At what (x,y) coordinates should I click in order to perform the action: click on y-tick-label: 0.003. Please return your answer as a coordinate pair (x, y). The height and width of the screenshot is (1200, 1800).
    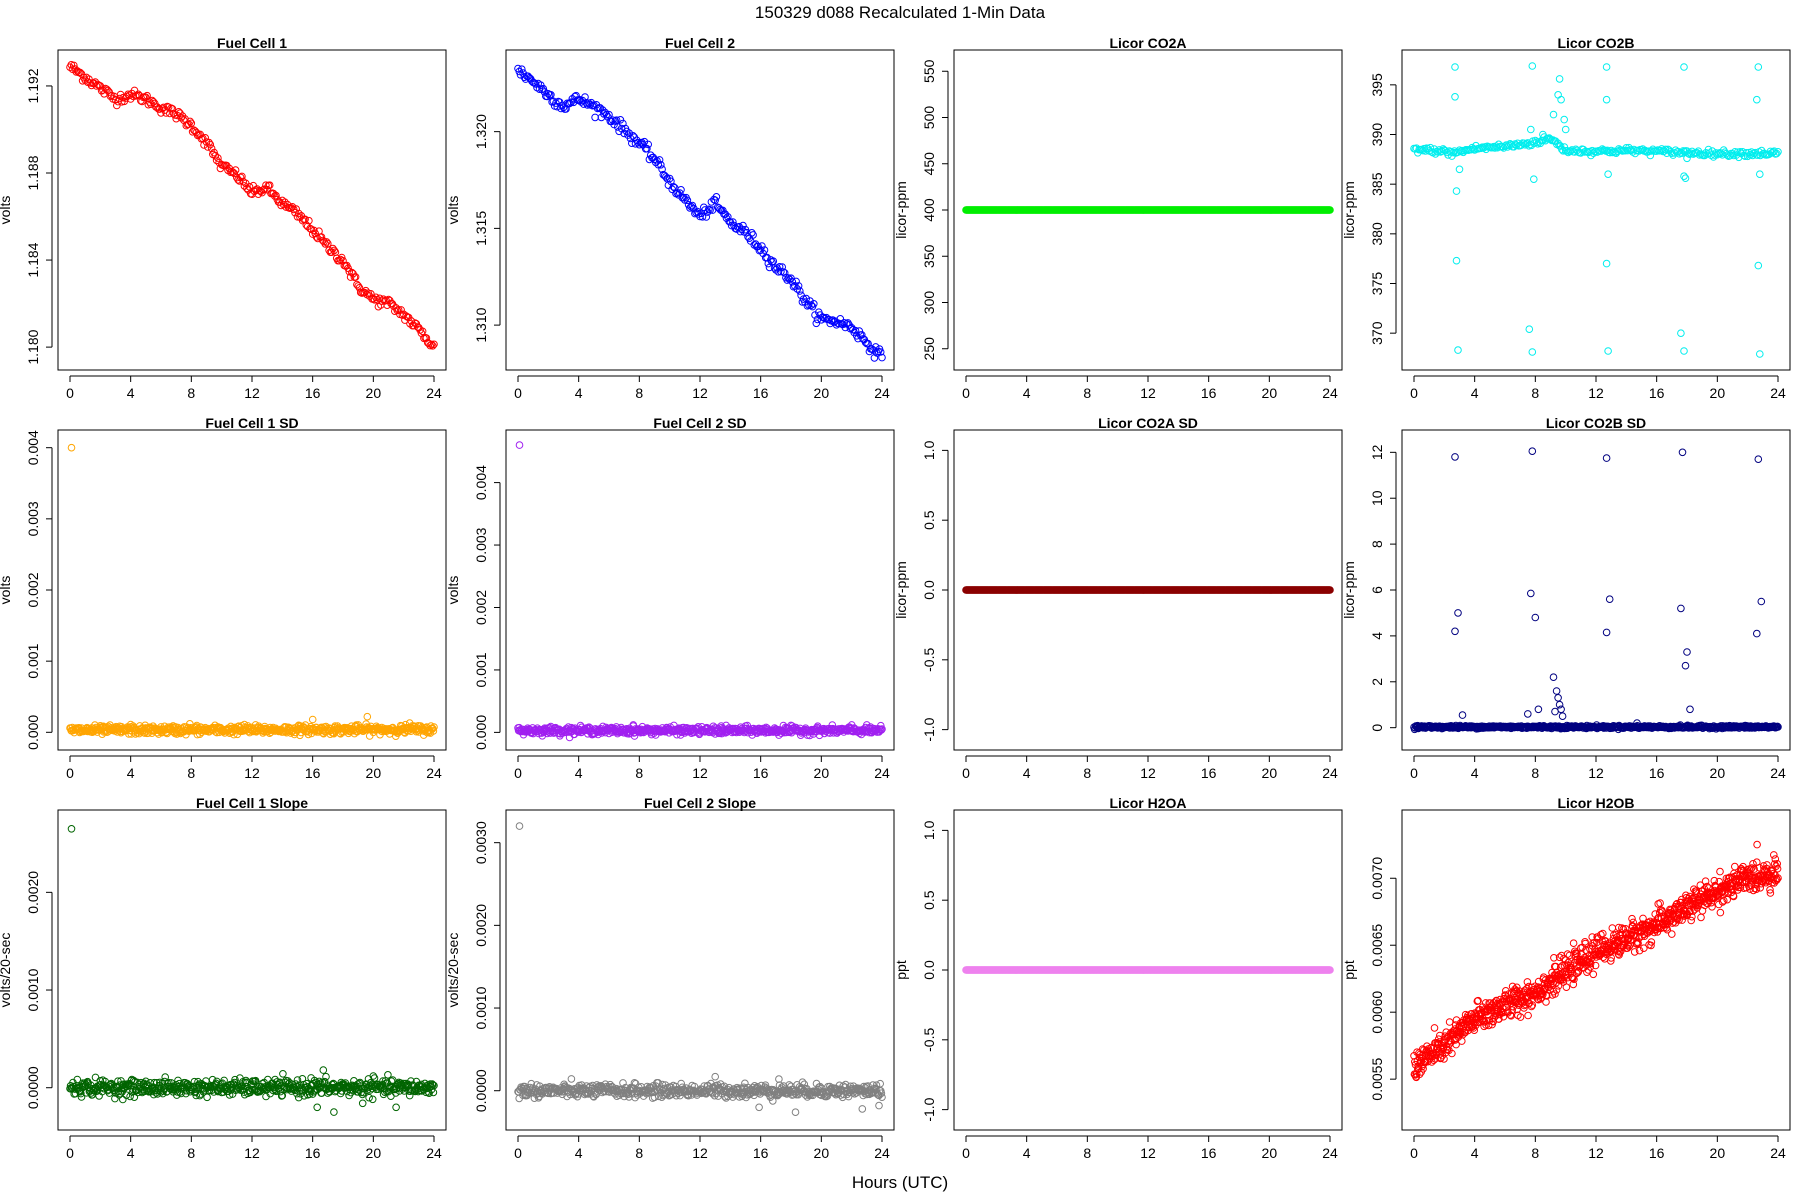
    Looking at the image, I should click on (33, 518).